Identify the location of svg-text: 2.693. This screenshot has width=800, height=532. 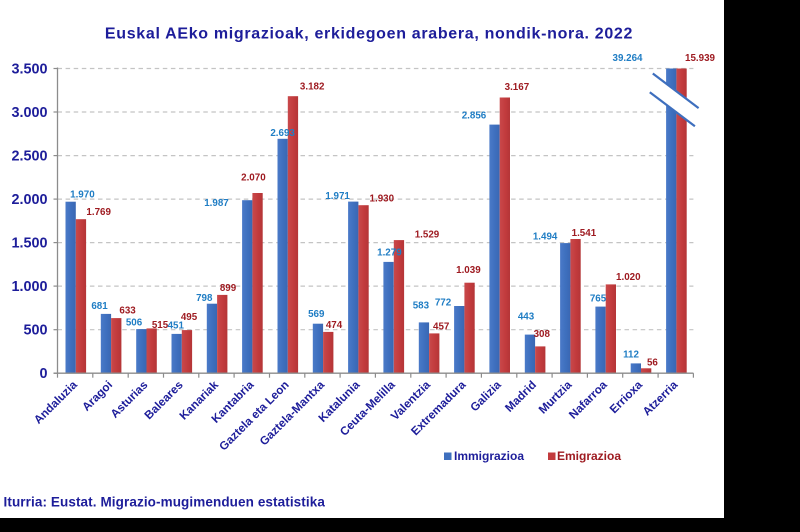
(282, 133).